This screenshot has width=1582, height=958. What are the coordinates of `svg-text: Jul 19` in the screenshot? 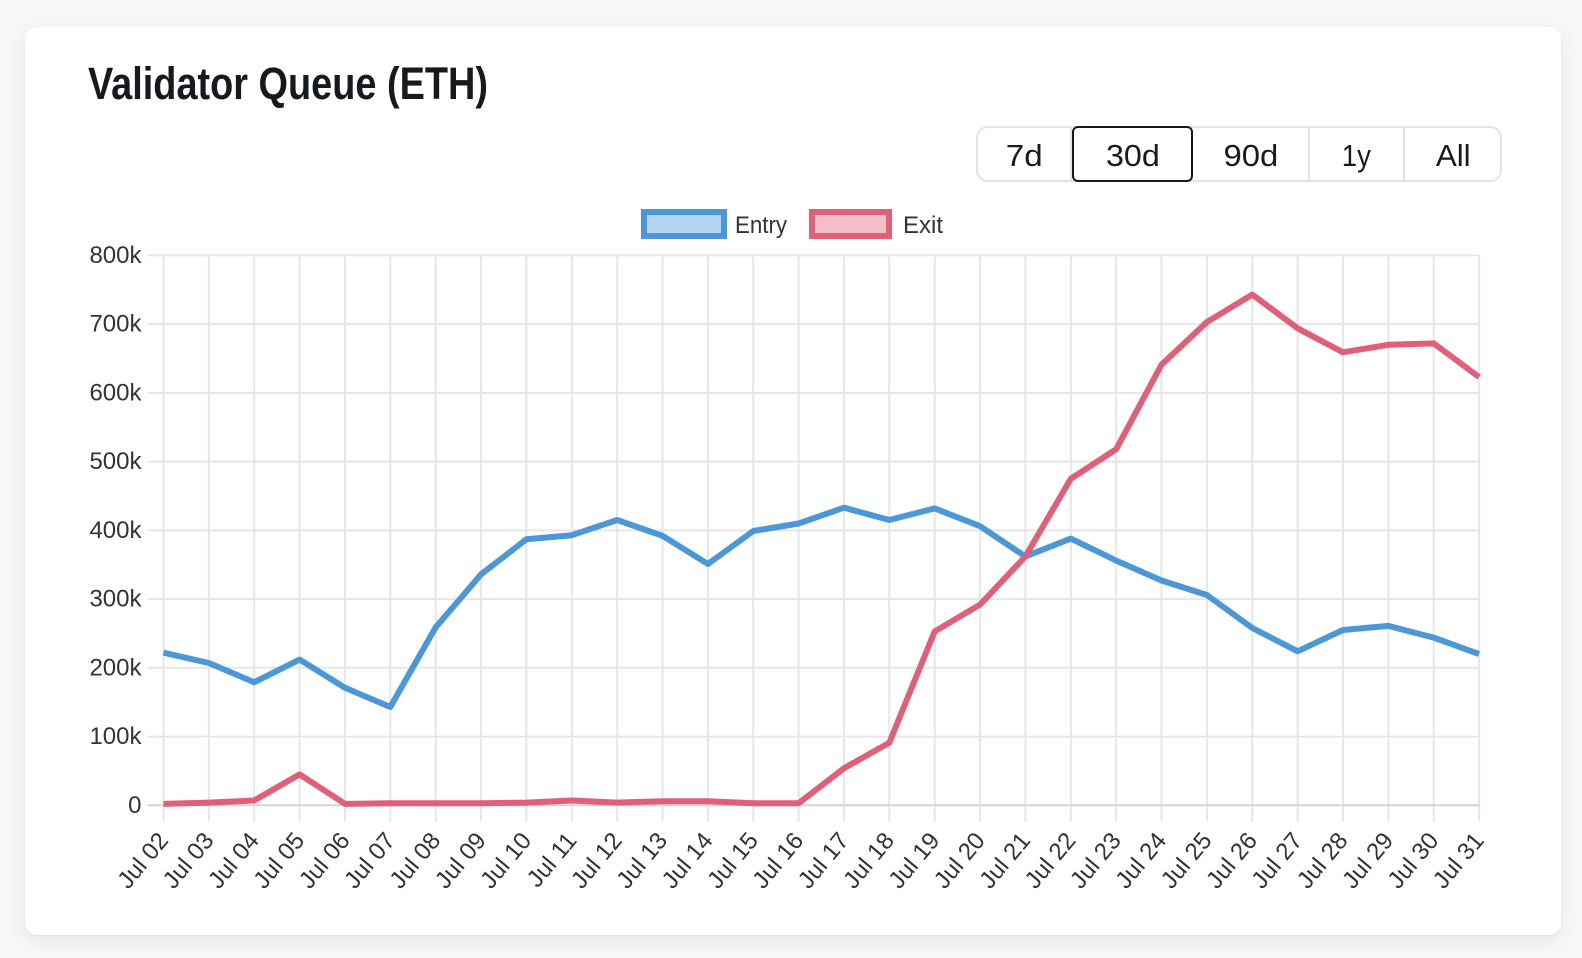 It's located at (914, 861).